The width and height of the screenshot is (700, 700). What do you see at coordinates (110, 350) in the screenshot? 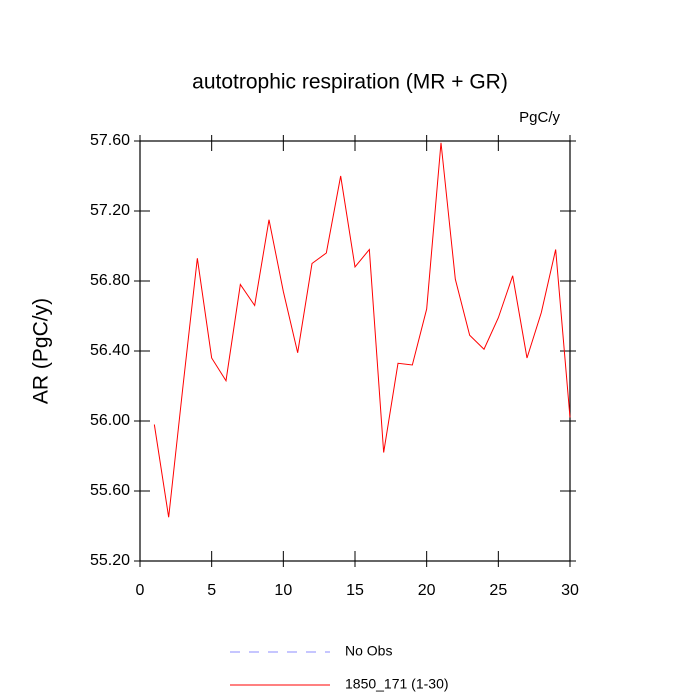
I see `y-tick-label: 56.40` at bounding box center [110, 350].